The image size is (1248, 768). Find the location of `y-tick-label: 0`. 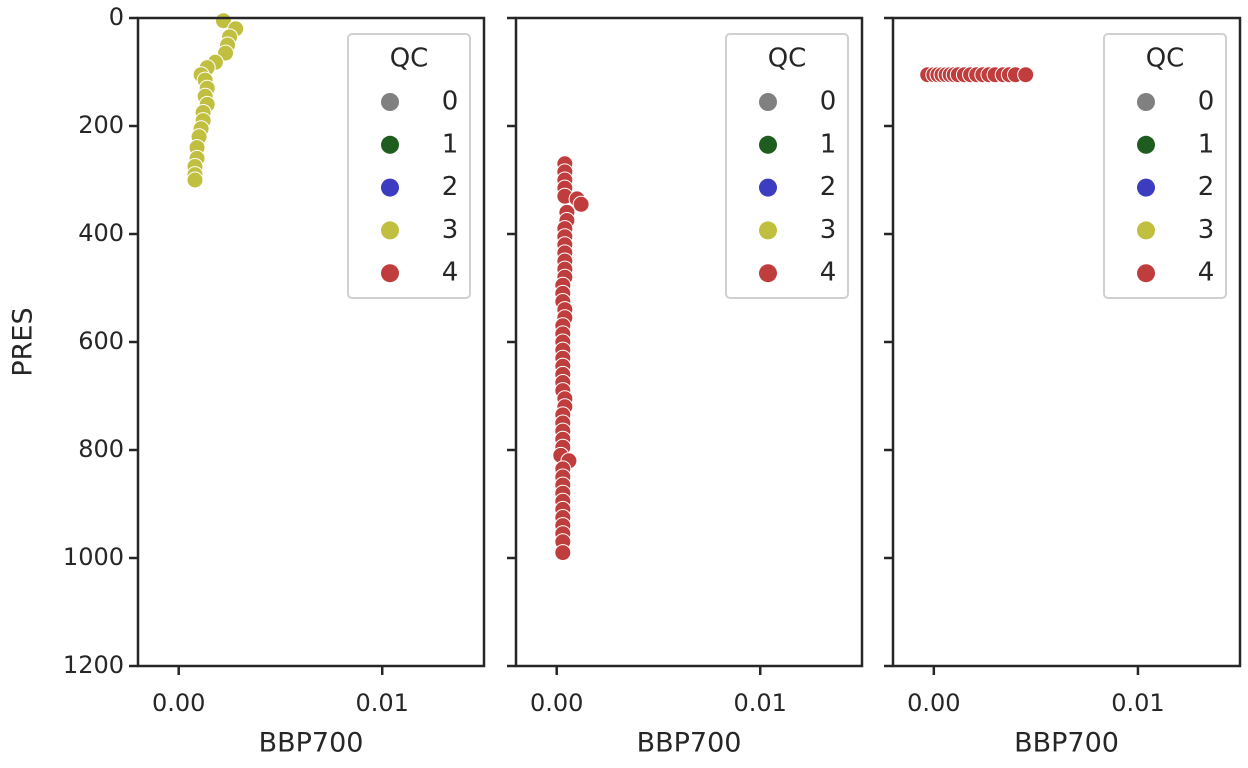

y-tick-label: 0 is located at coordinates (116, 17).